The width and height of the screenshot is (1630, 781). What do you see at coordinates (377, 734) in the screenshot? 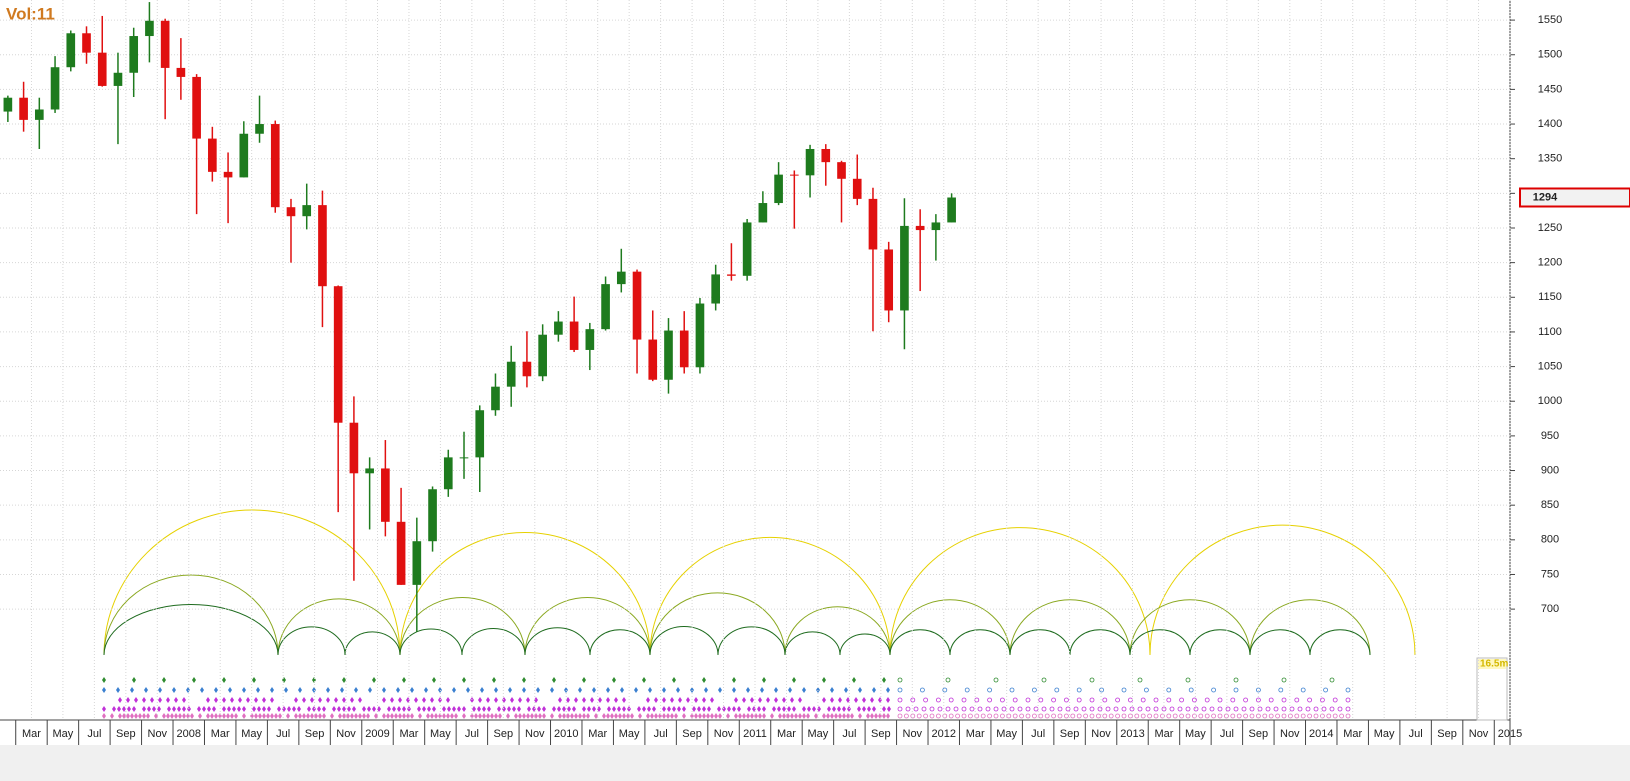
I see `x-tick-label: 2009` at bounding box center [377, 734].